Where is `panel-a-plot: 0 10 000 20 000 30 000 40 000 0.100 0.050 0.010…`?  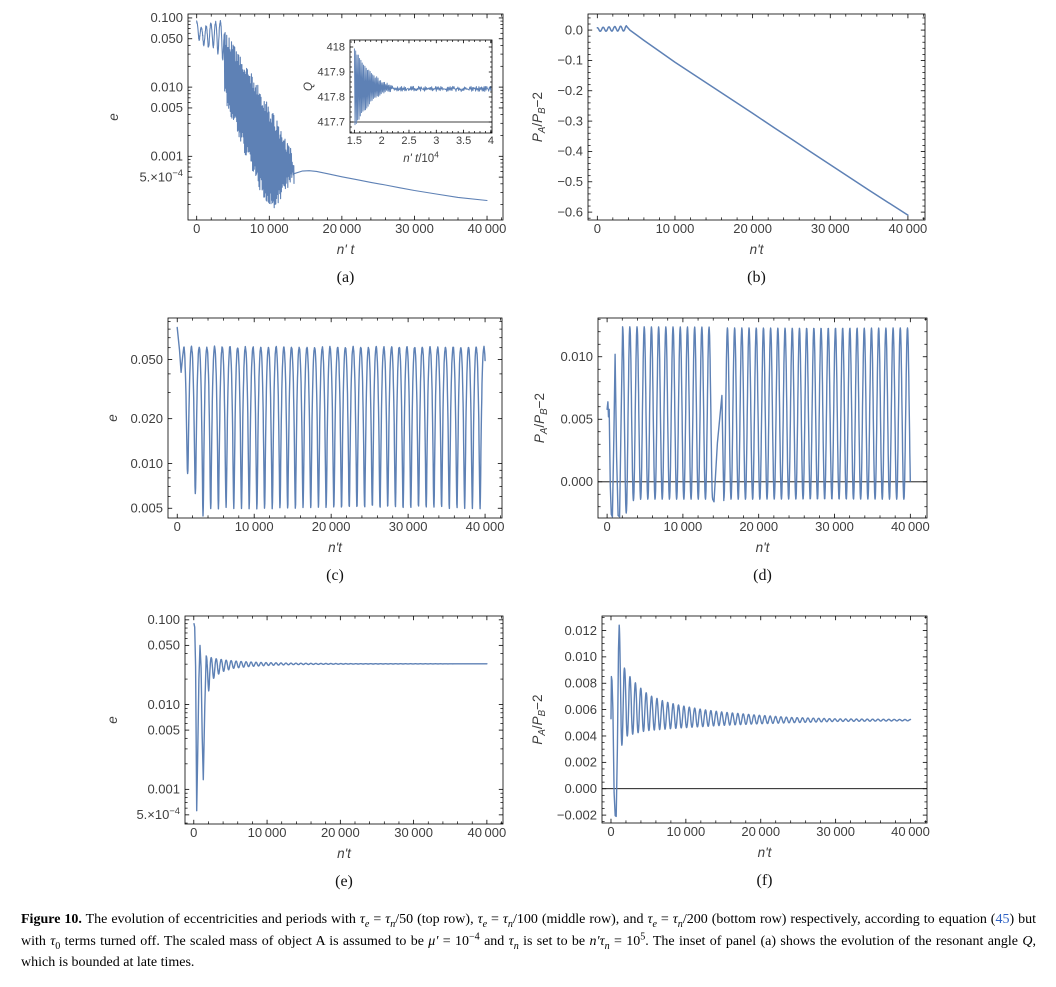 panel-a-plot: 0 10 000 20 000 30 000 40 000 0.100 0.050 0.010… is located at coordinates (306, 148).